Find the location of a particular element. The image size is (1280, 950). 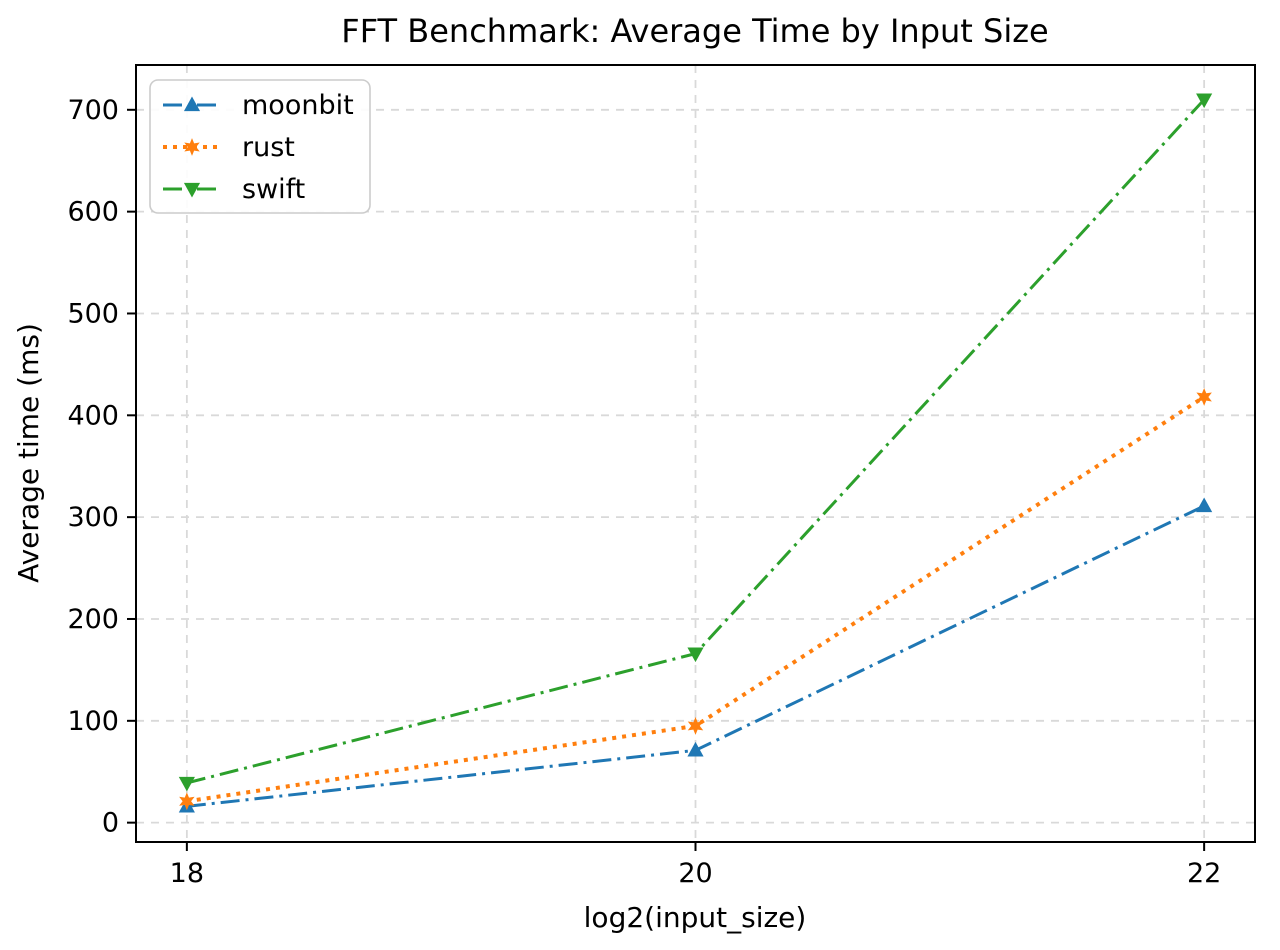

y-tick-label: 200 is located at coordinates (93, 619).